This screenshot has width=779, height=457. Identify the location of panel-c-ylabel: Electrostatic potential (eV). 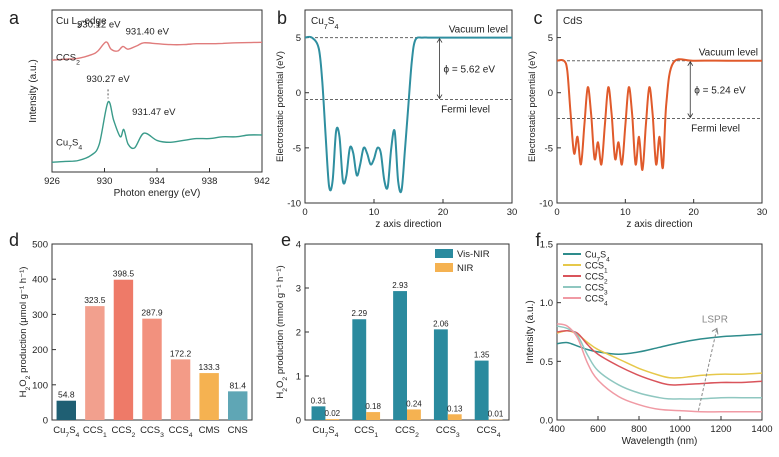
(532, 106).